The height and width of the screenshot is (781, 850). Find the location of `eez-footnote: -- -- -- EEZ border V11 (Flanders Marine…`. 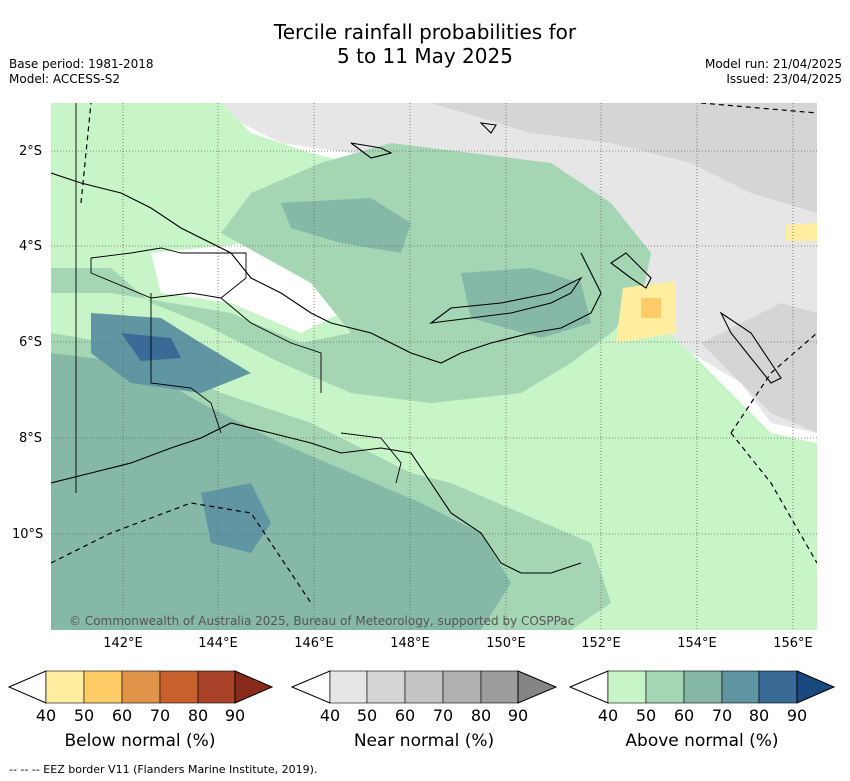

eez-footnote: -- -- -- EEZ border V11 (Flanders Marine… is located at coordinates (163, 769).